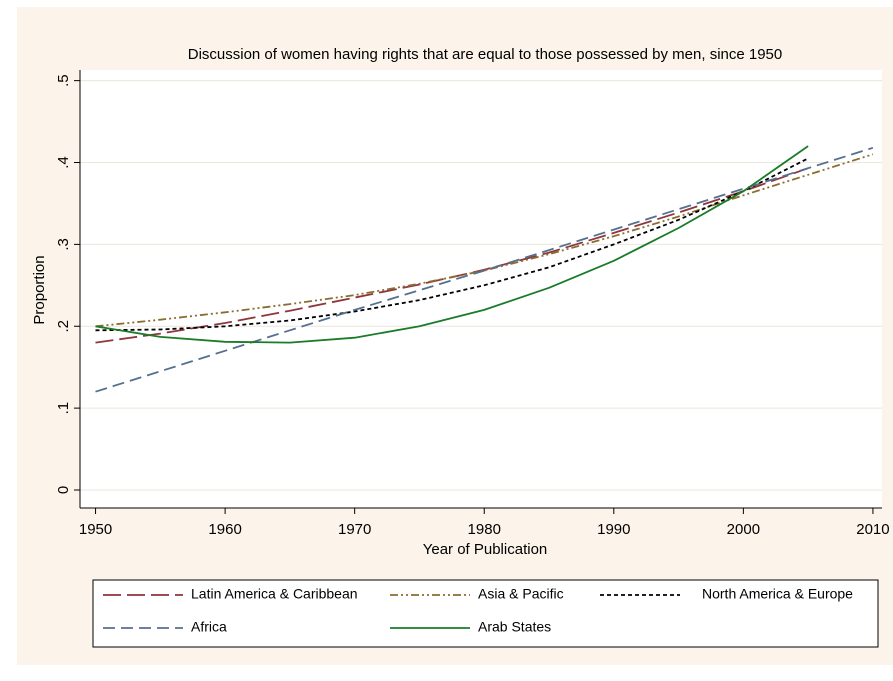  I want to click on y-tick-label: .3, so click(63, 244).